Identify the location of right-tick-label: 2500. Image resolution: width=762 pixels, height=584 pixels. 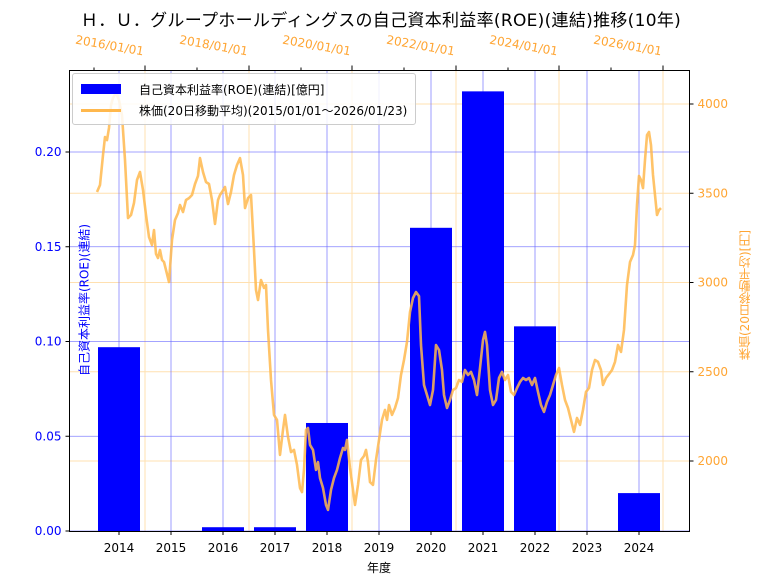
(713, 372).